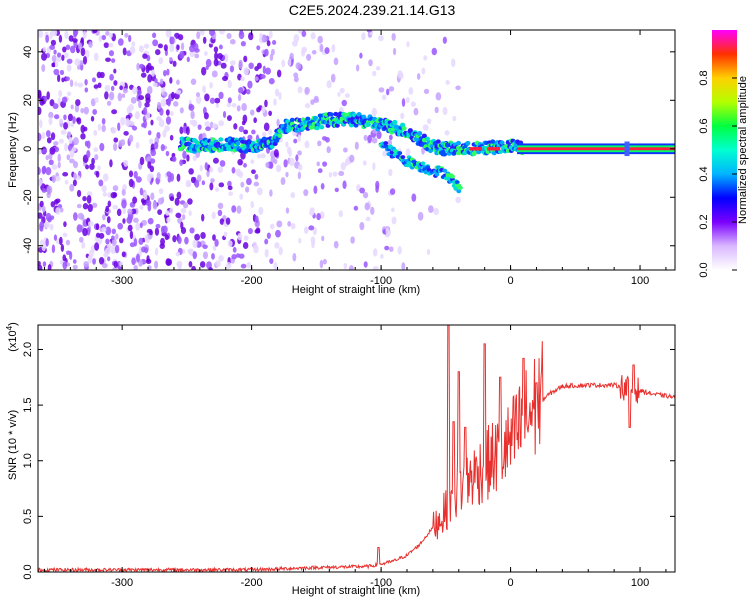  Describe the element at coordinates (381, 583) in the screenshot. I see `x-tick-label: -100` at that location.